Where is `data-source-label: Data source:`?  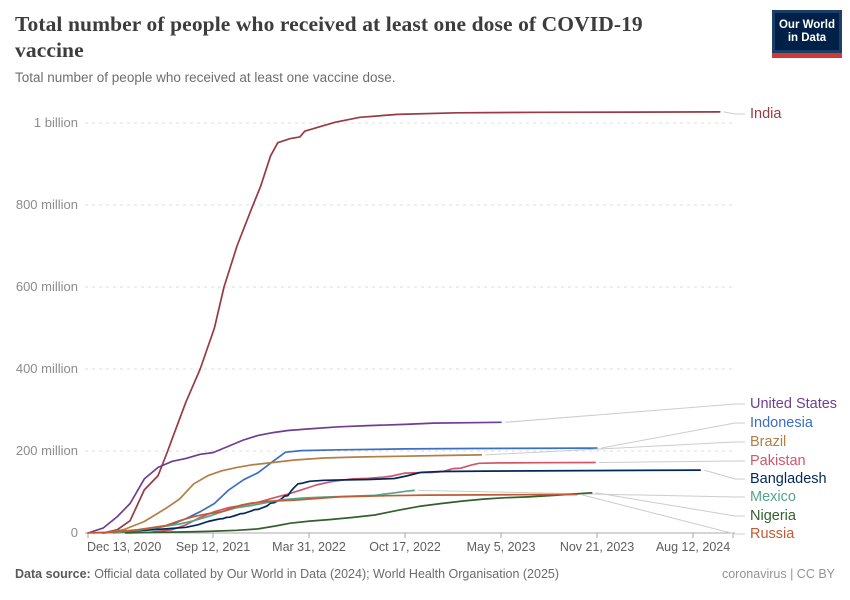
data-source-label: Data source: is located at coordinates (53, 574).